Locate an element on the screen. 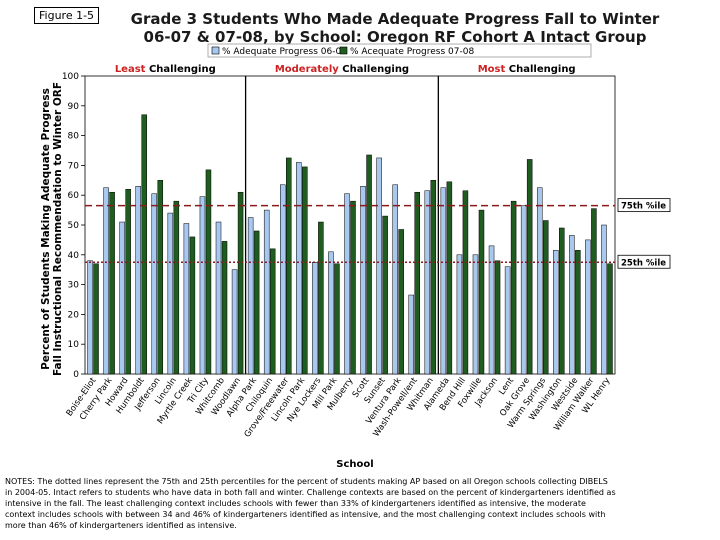 This screenshot has width=720, height=540. y-tick-label: 80 is located at coordinates (74, 137).